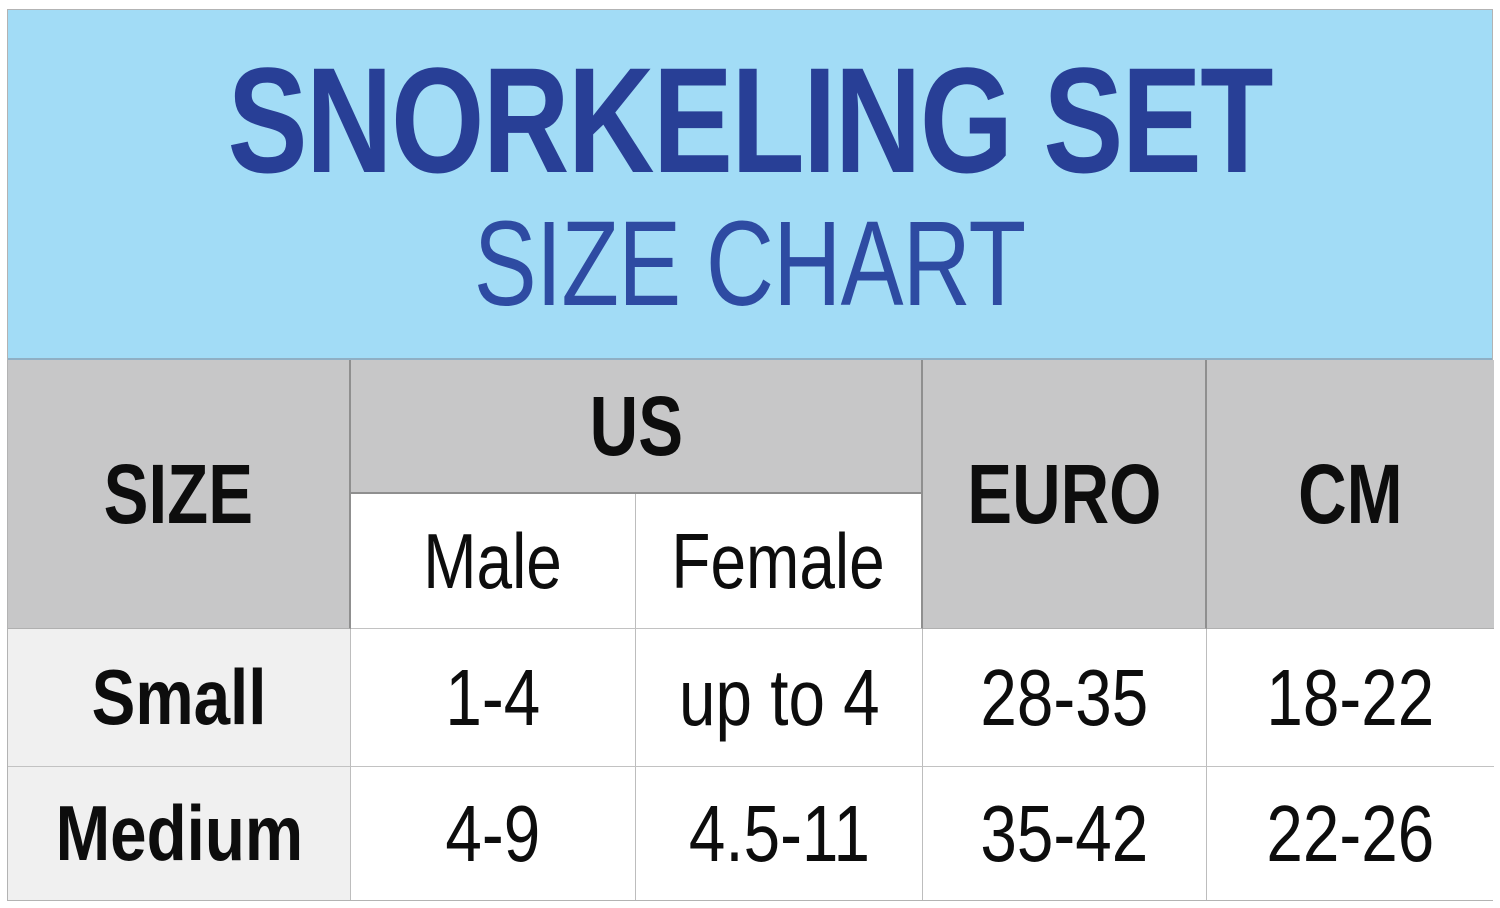 Image resolution: width=1500 pixels, height=908 pixels. I want to click on page-subtitle: SIZE CHART, so click(750, 262).